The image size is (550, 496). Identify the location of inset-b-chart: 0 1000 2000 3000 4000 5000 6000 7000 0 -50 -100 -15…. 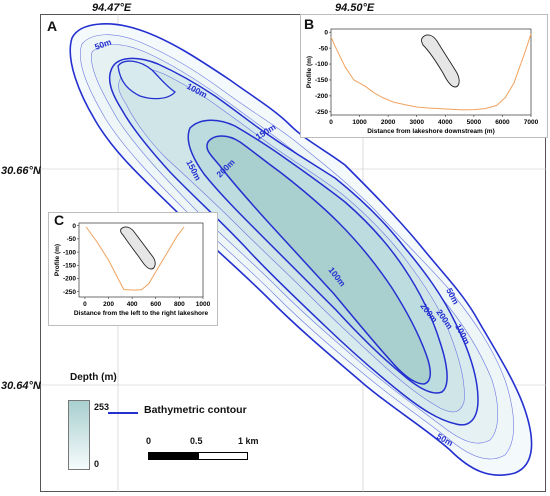
(422, 81).